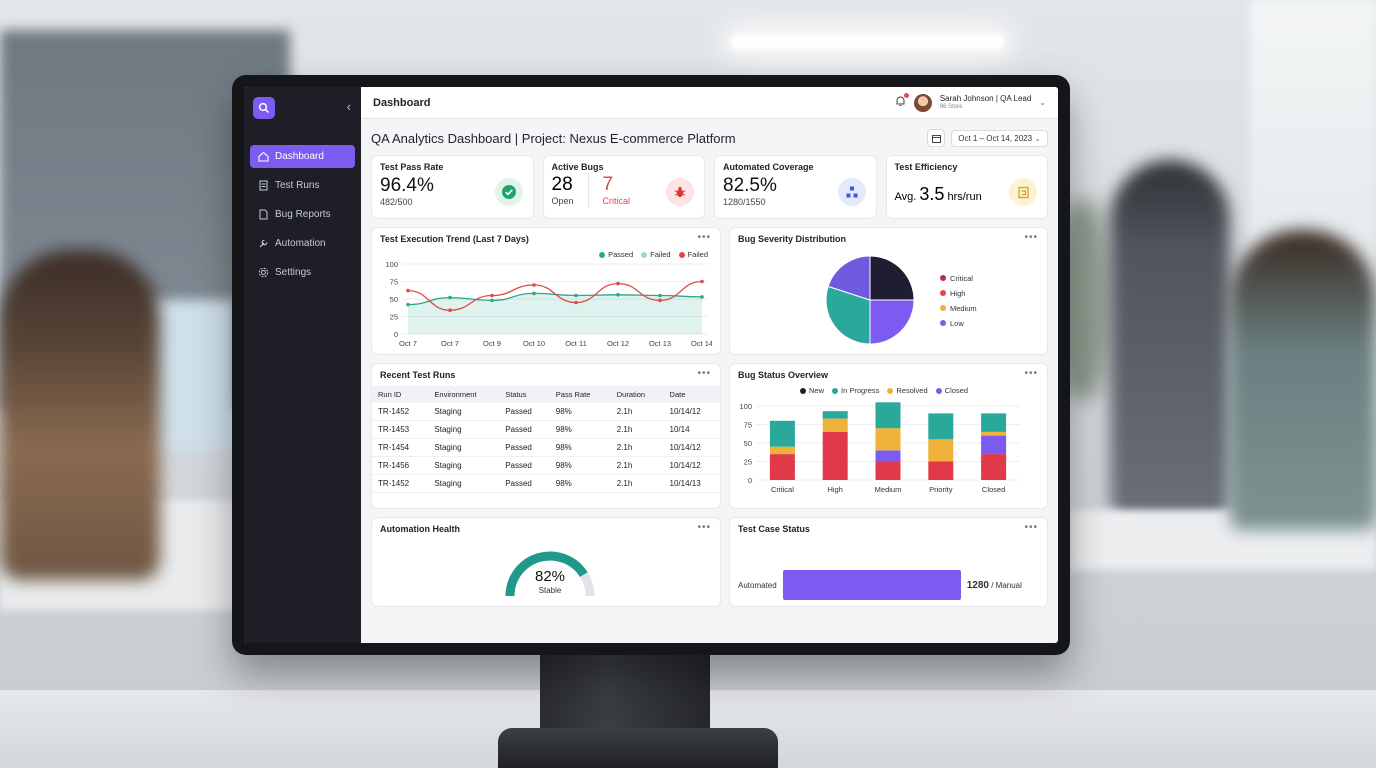  I want to click on sidebar-nav: Dashboard Test Runs Bug Reports, so click(302, 214).